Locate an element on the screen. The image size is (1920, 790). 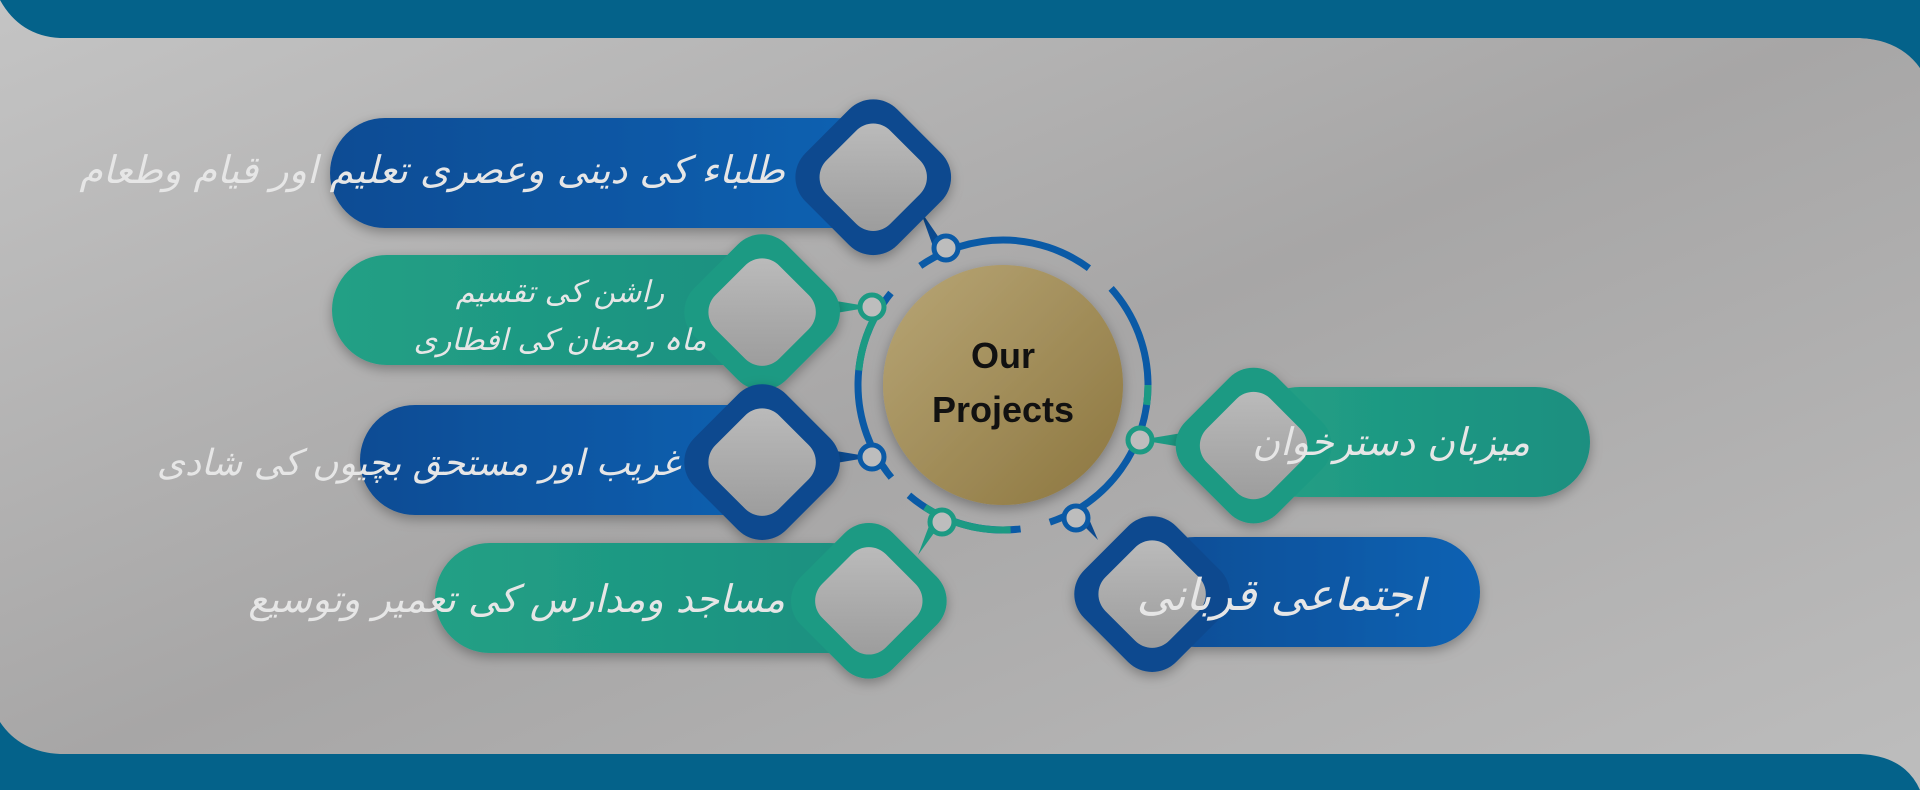
ring-nodes is located at coordinates (1006, 385).